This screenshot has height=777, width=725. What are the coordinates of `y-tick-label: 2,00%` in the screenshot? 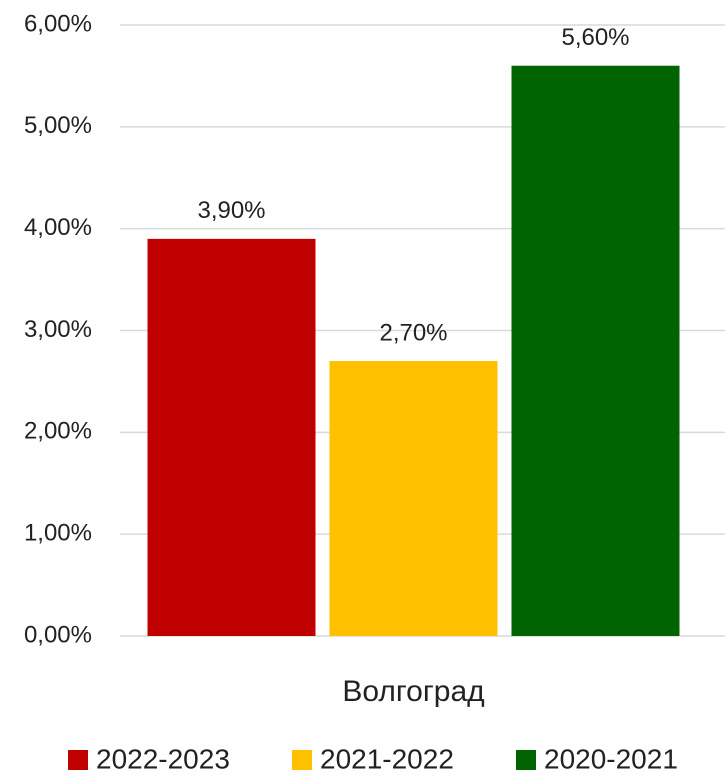 It's located at (58, 431).